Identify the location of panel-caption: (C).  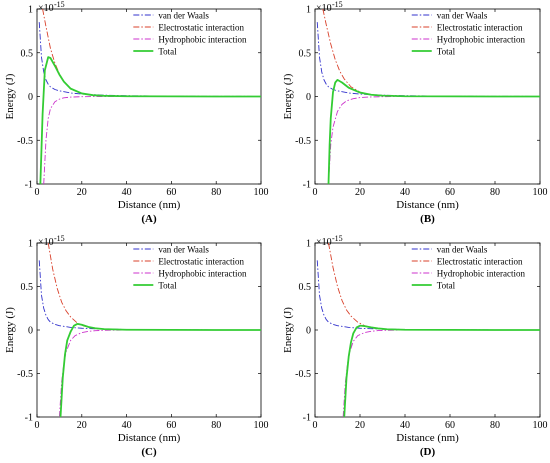
(149, 452).